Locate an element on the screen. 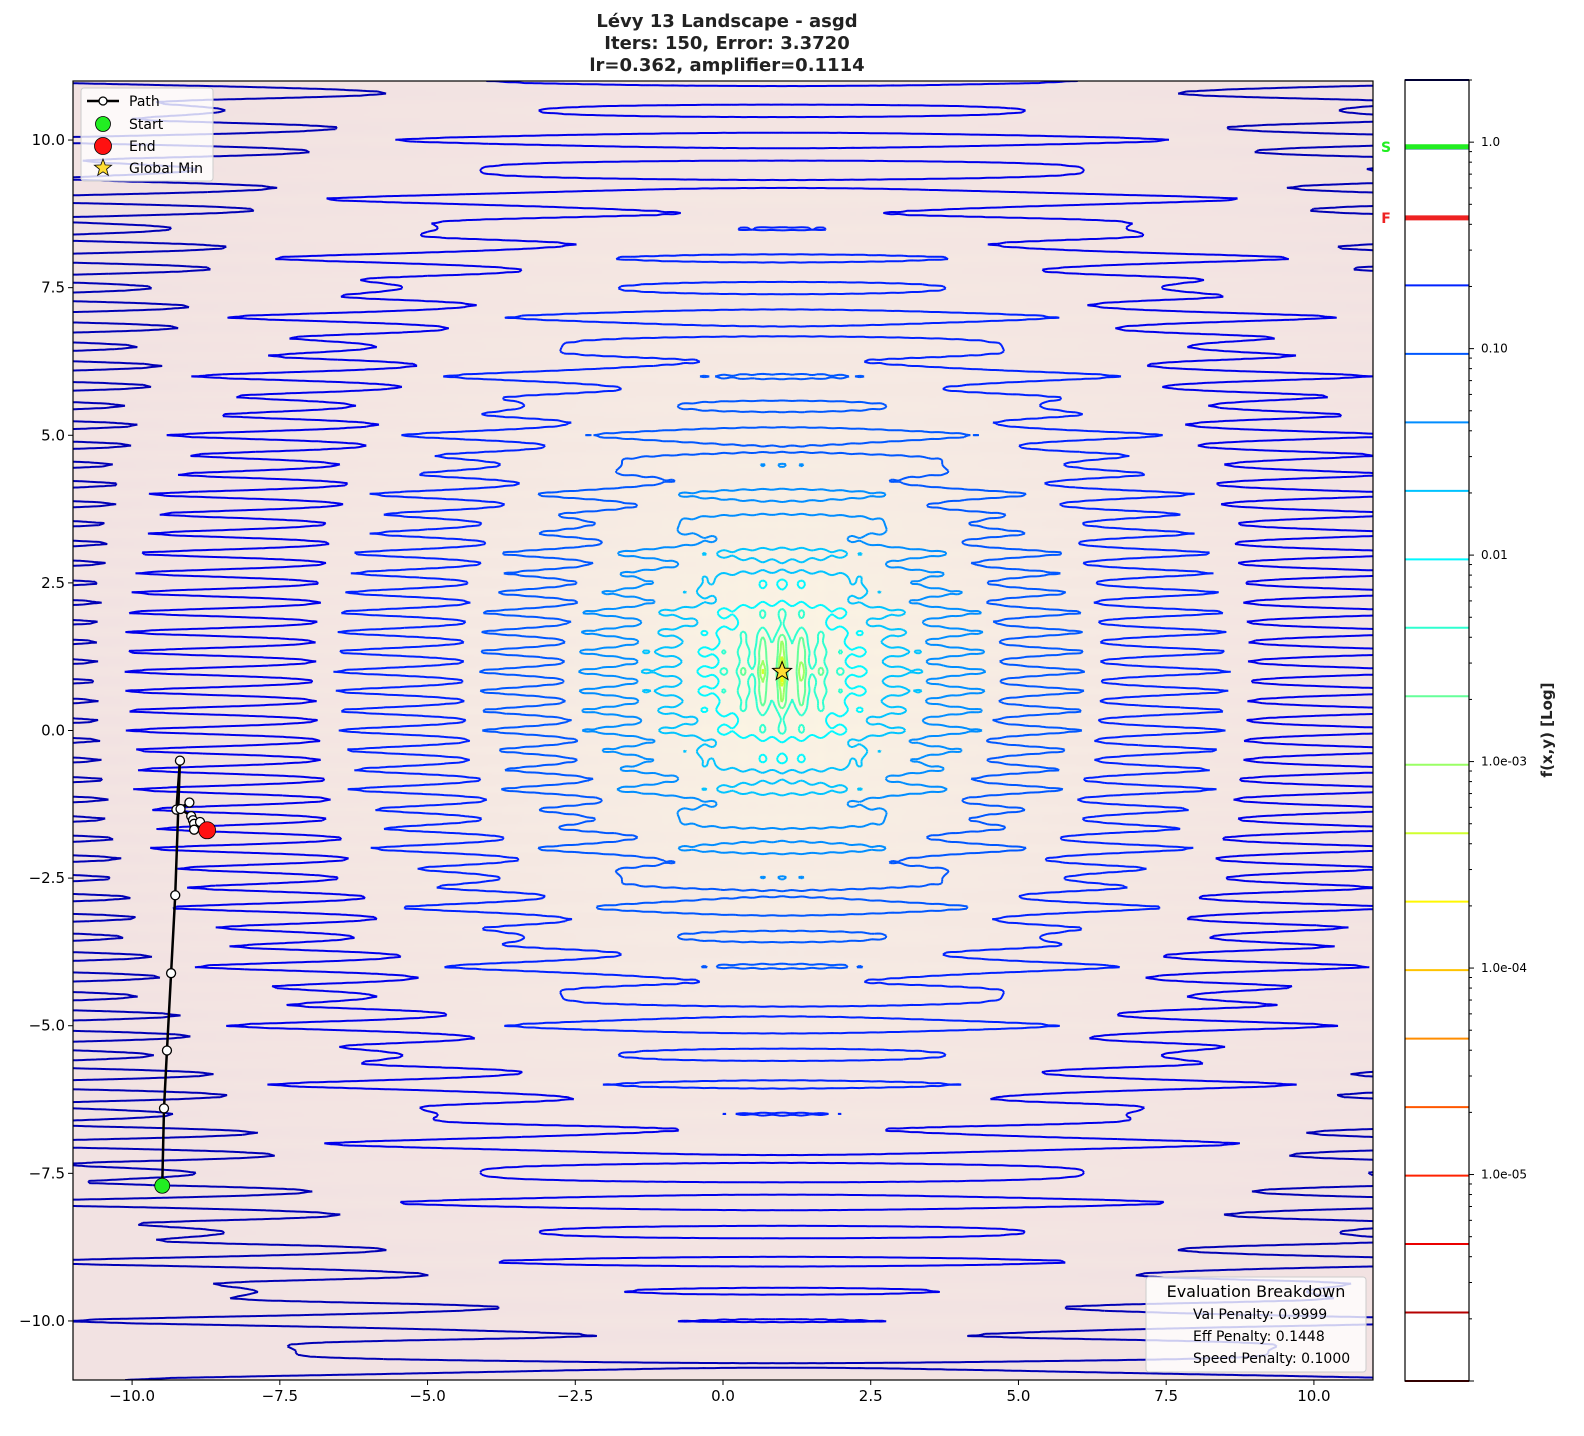 The height and width of the screenshot is (1436, 1584). legend-path-label: Path is located at coordinates (144, 102).